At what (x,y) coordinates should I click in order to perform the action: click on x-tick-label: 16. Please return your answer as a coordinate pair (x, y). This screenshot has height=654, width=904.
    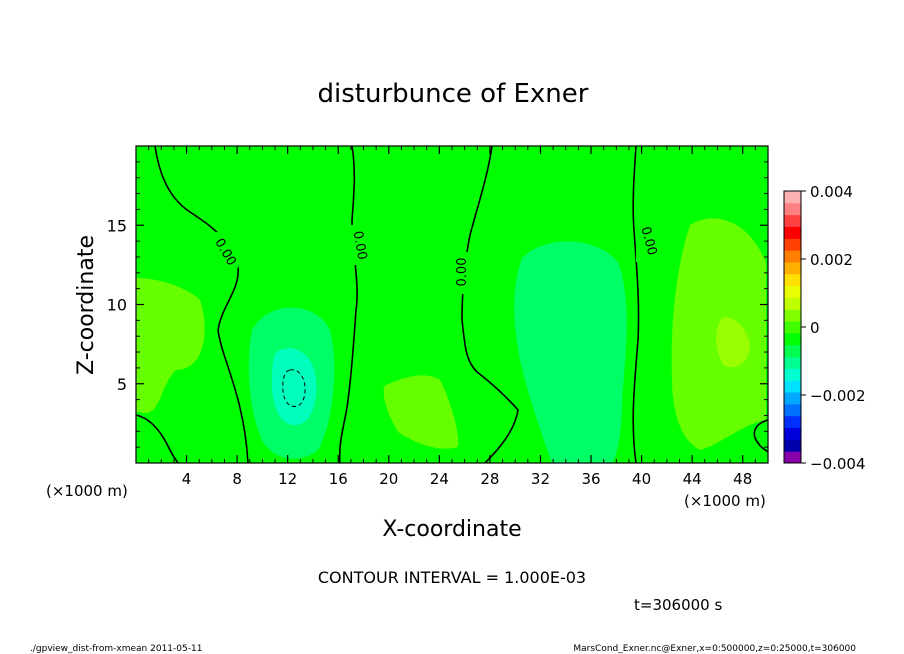
    Looking at the image, I should click on (338, 479).